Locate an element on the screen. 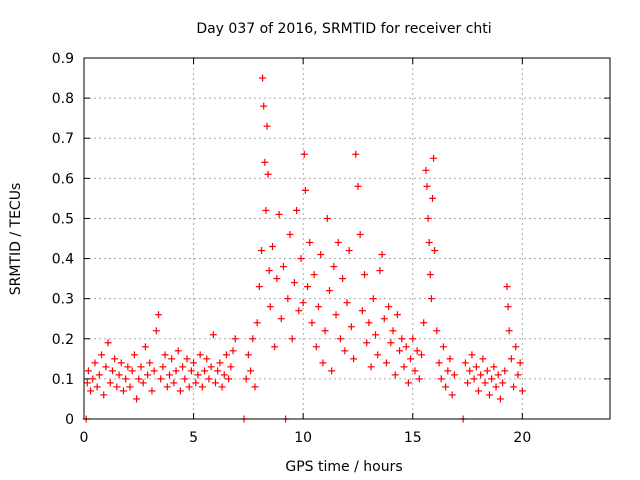  x-tick-label: 20 is located at coordinates (522, 438).